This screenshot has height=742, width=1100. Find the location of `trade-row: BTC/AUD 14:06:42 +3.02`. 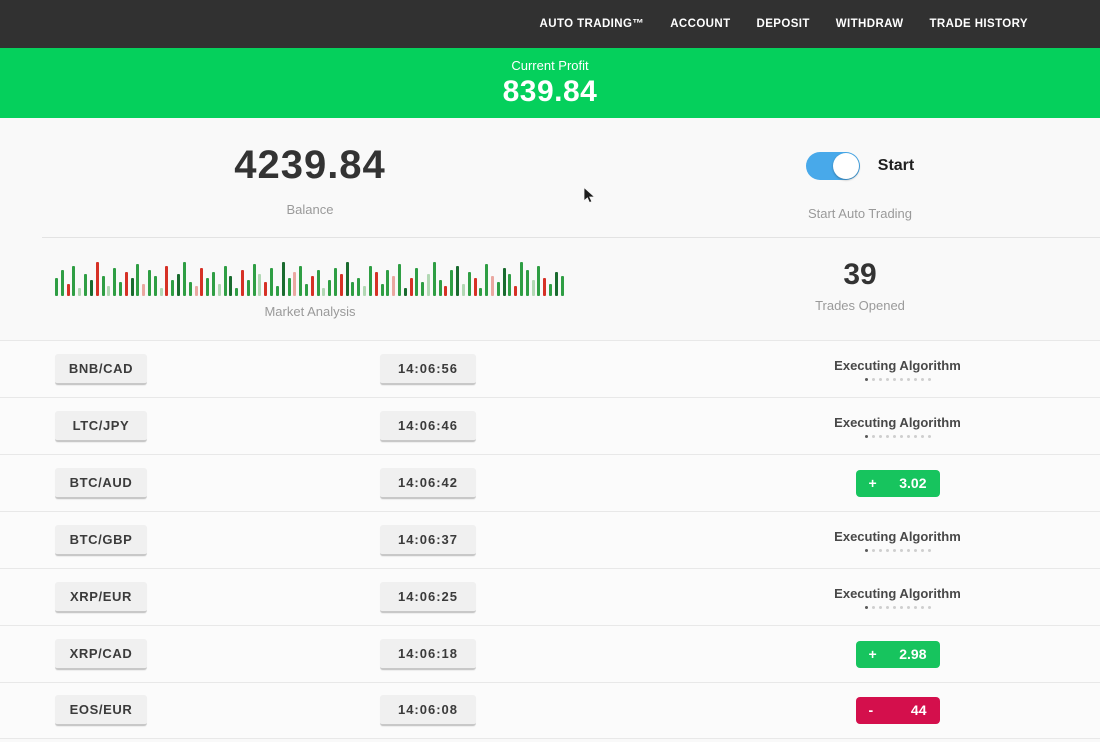

trade-row: BTC/AUD 14:06:42 +3.02 is located at coordinates (550, 482).